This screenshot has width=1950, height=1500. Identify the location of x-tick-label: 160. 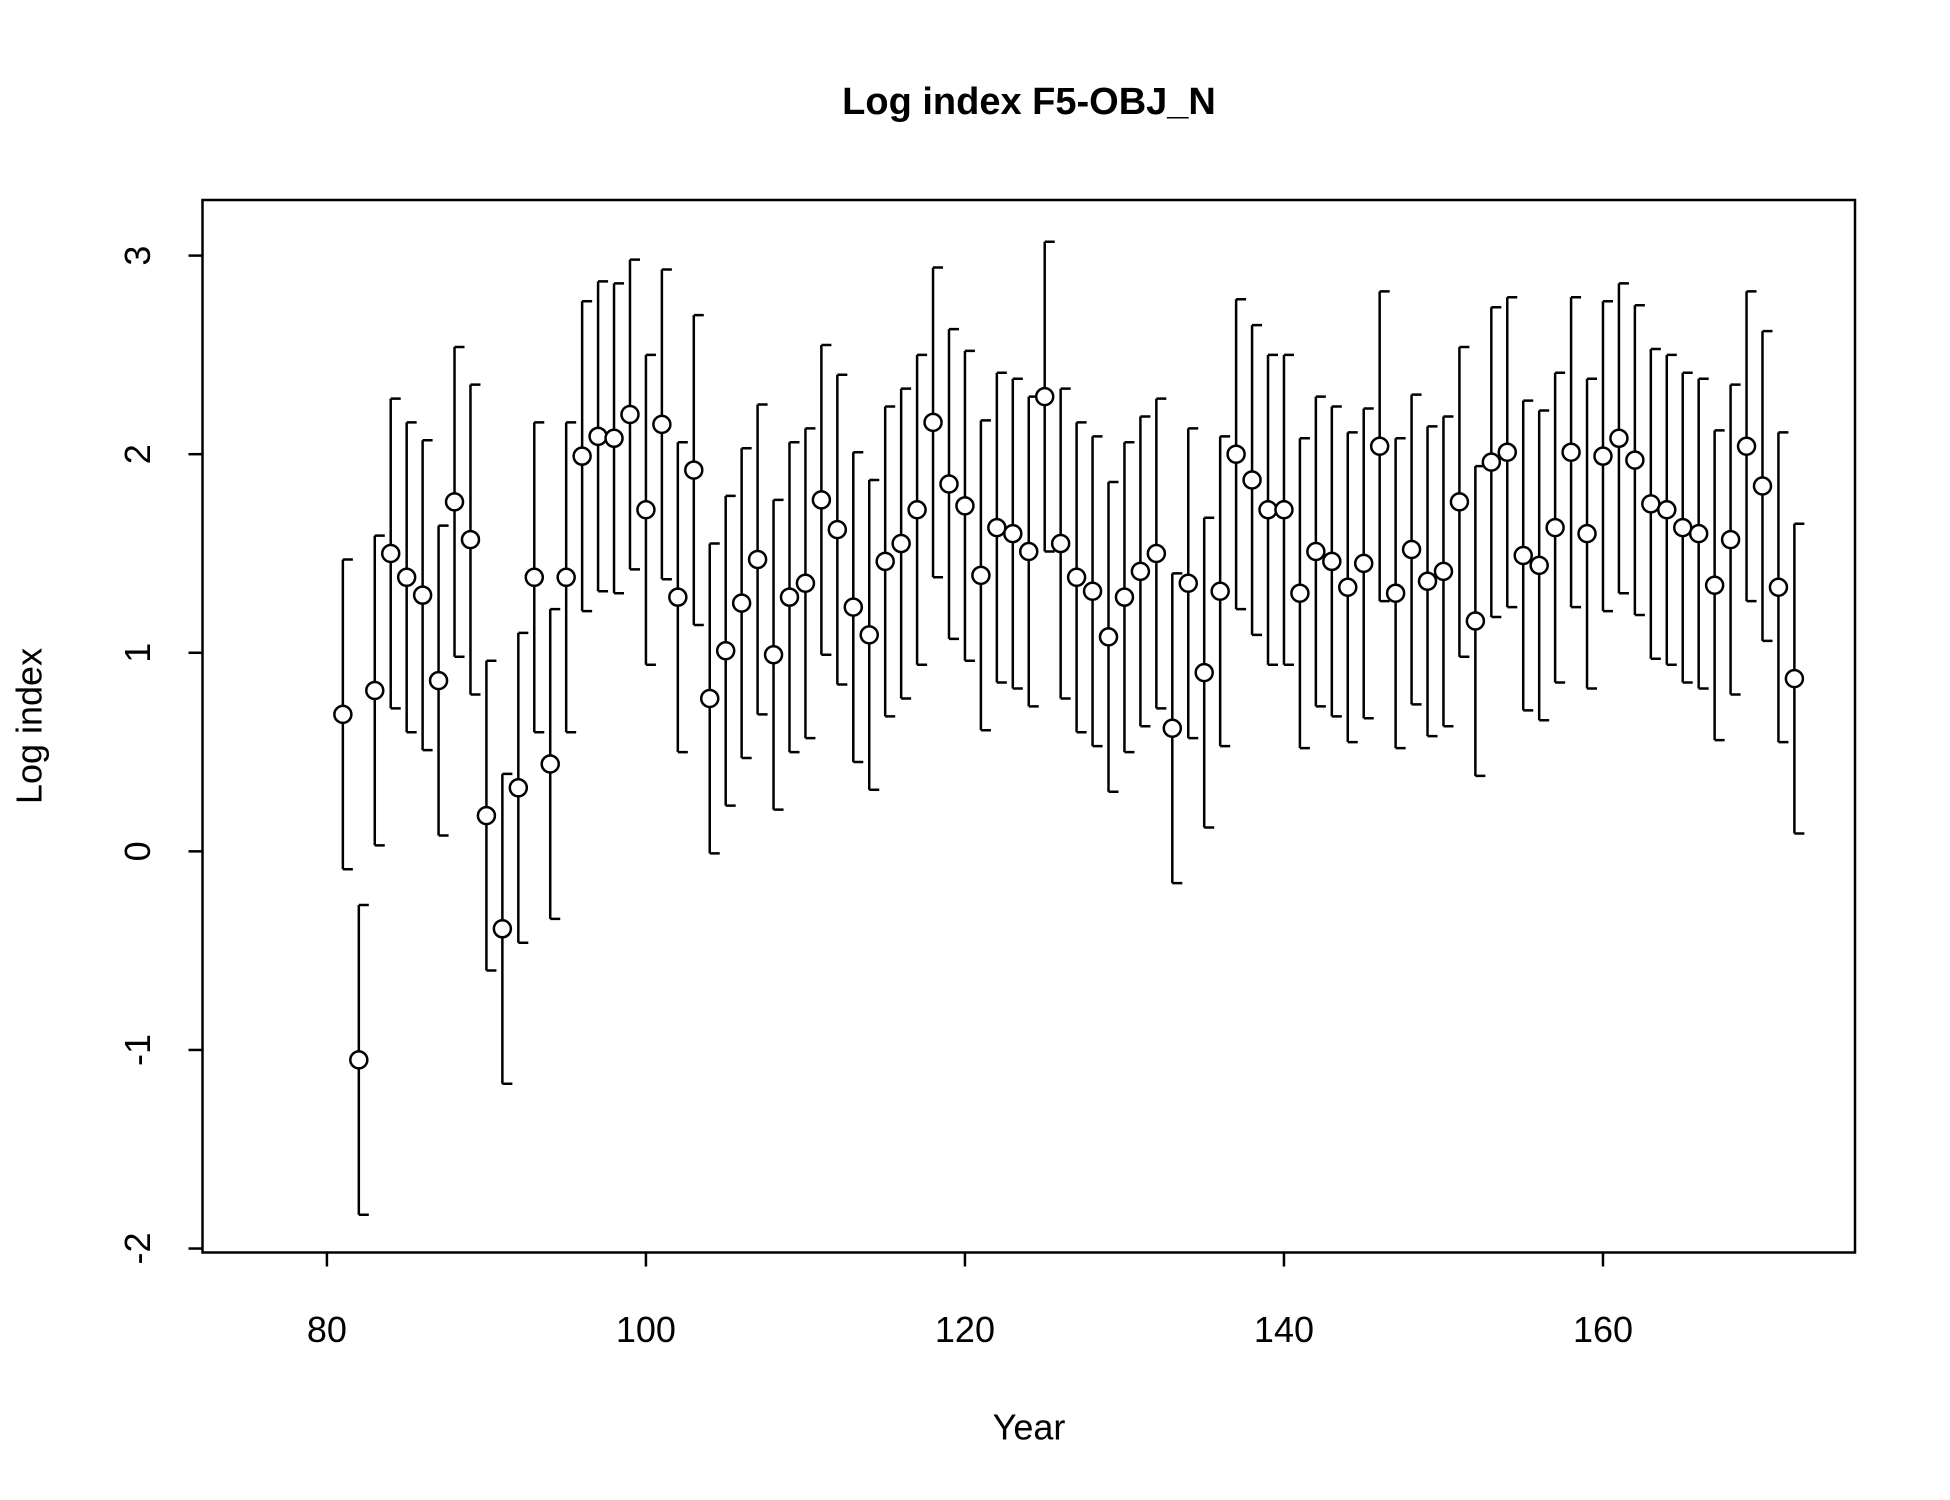
(1603, 1329).